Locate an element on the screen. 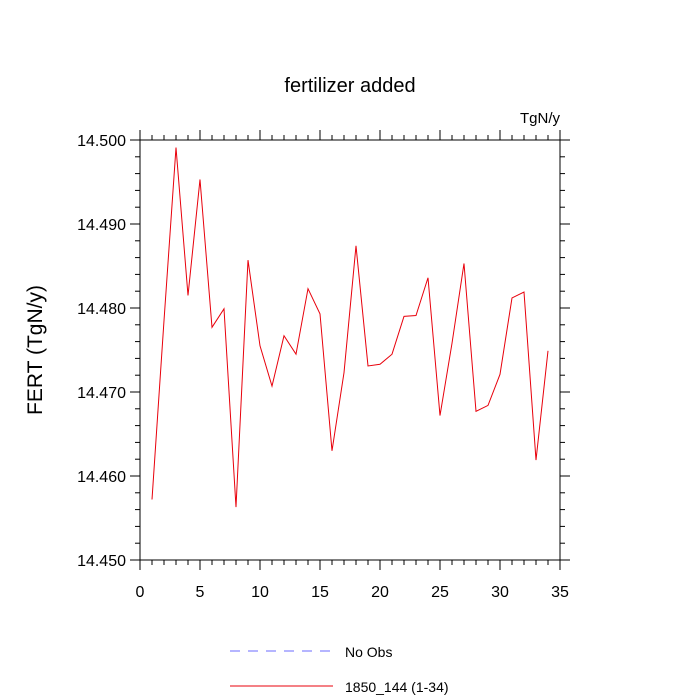  x-tick-label: 25 is located at coordinates (440, 592).